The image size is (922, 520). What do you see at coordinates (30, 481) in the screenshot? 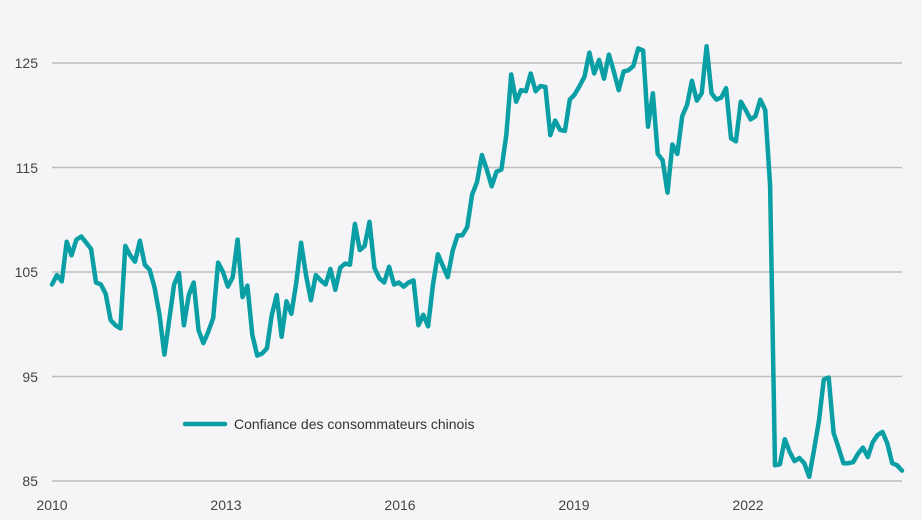
I see `y-tick-label: 85` at bounding box center [30, 481].